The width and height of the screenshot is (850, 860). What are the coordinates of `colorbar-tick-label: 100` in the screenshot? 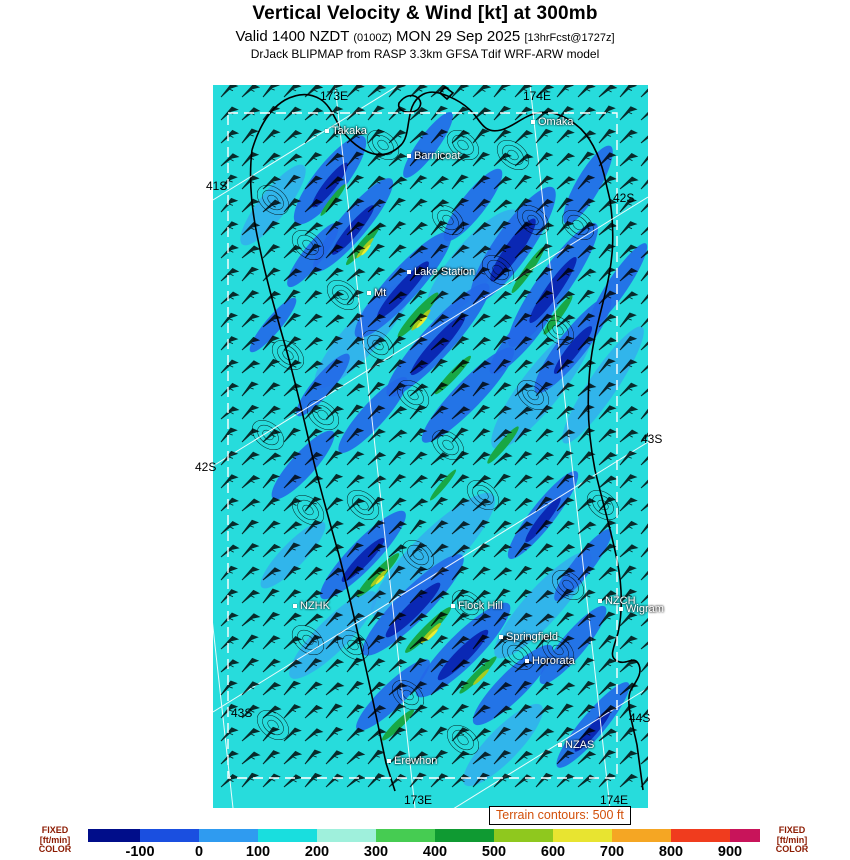 It's located at (258, 852).